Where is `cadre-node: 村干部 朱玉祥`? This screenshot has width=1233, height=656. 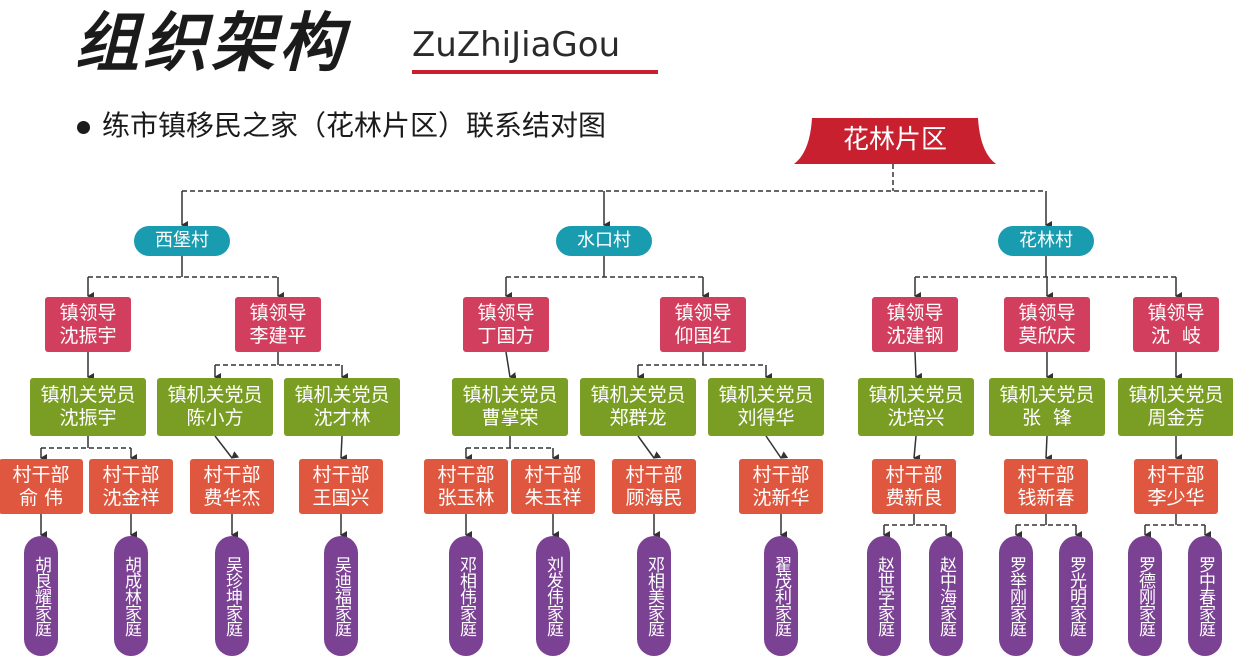
cadre-node: 村干部 朱玉祥 is located at coordinates (553, 486).